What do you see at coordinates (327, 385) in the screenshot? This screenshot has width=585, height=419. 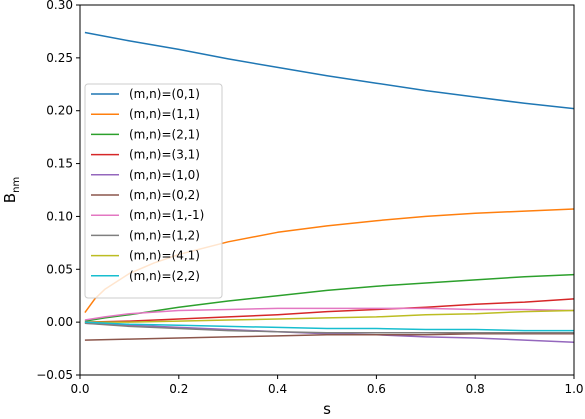 I see `x-axis-ticks: 0.0 0.2 0.4 0.6 0.8 1.0` at bounding box center [327, 385].